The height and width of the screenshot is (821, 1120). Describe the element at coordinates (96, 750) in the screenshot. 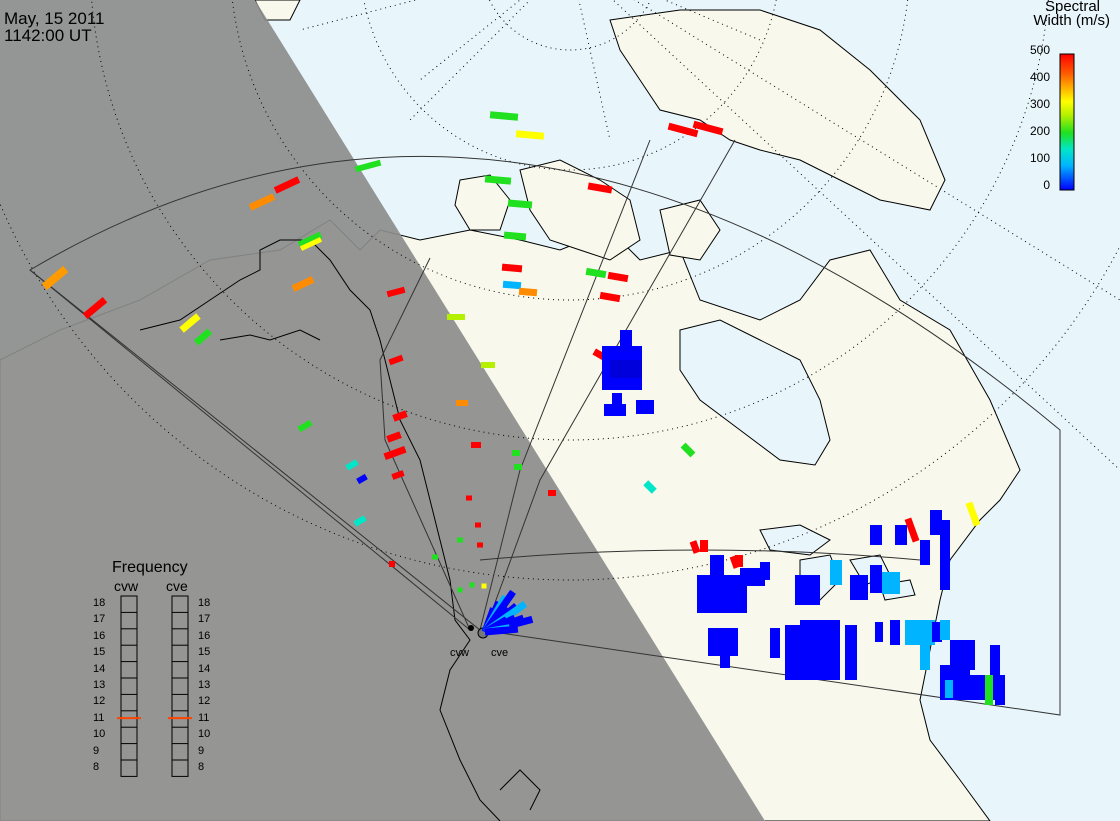

I see `frequency-level-label: 9` at that location.